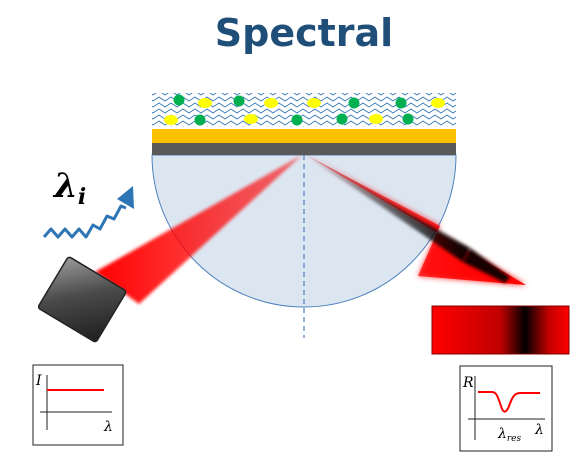 The height and width of the screenshot is (467, 588). What do you see at coordinates (468, 383) in the screenshot?
I see `output-y-label: R` at bounding box center [468, 383].